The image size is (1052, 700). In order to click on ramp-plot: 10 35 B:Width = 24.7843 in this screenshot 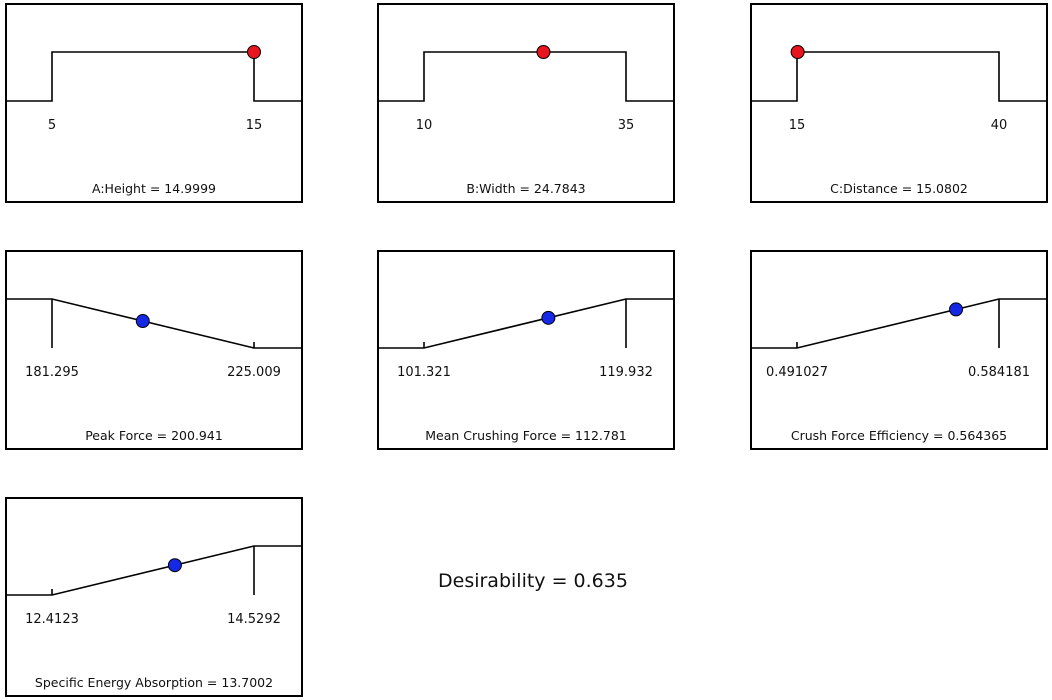, I will do `click(526, 103)`.